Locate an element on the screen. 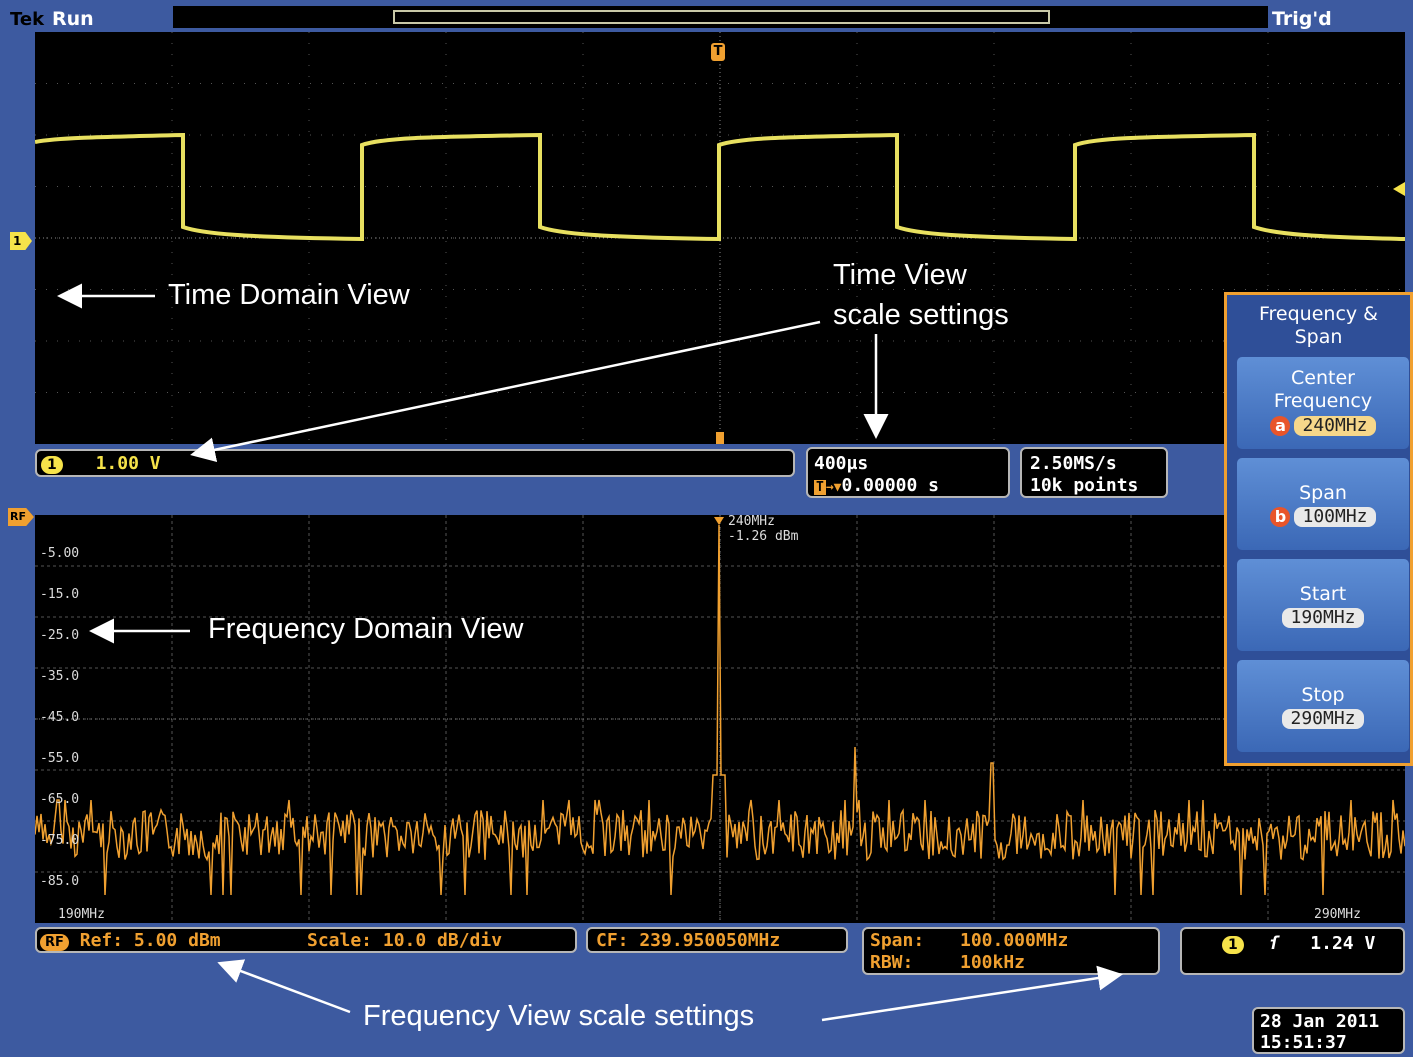 The width and height of the screenshot is (1413, 1057). trigger-bottom-marker is located at coordinates (720, 438).